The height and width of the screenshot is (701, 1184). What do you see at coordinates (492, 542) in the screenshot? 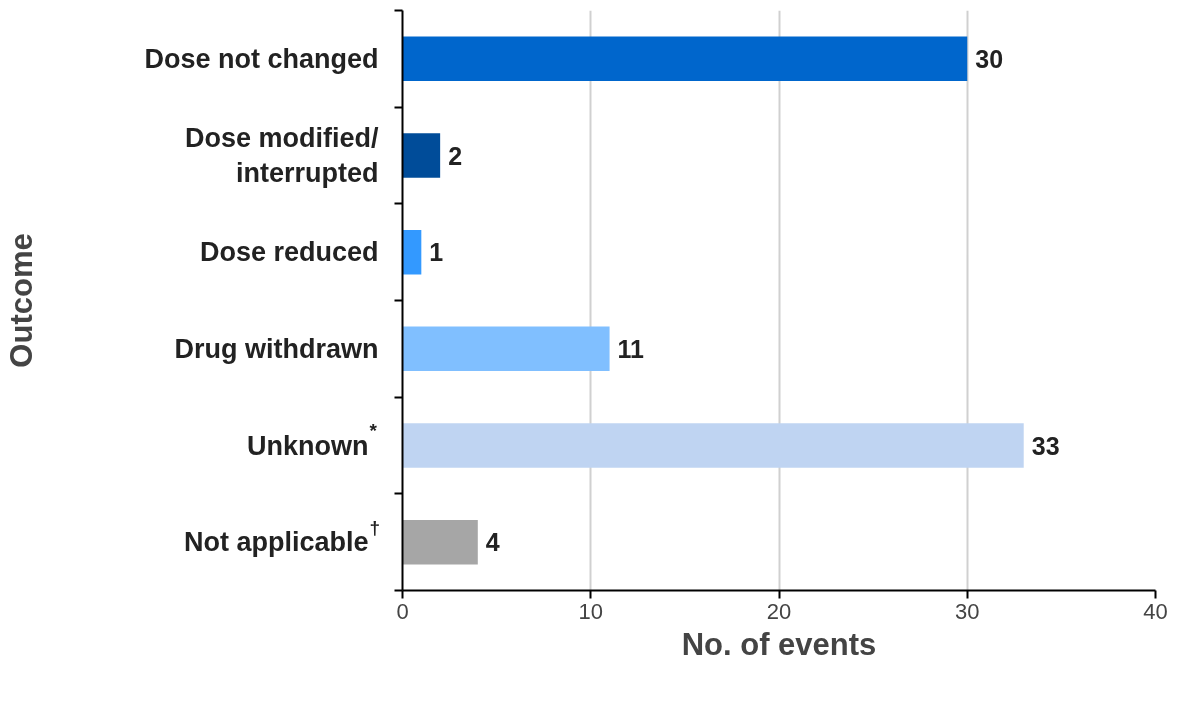
I see `data-label: 4` at bounding box center [492, 542].